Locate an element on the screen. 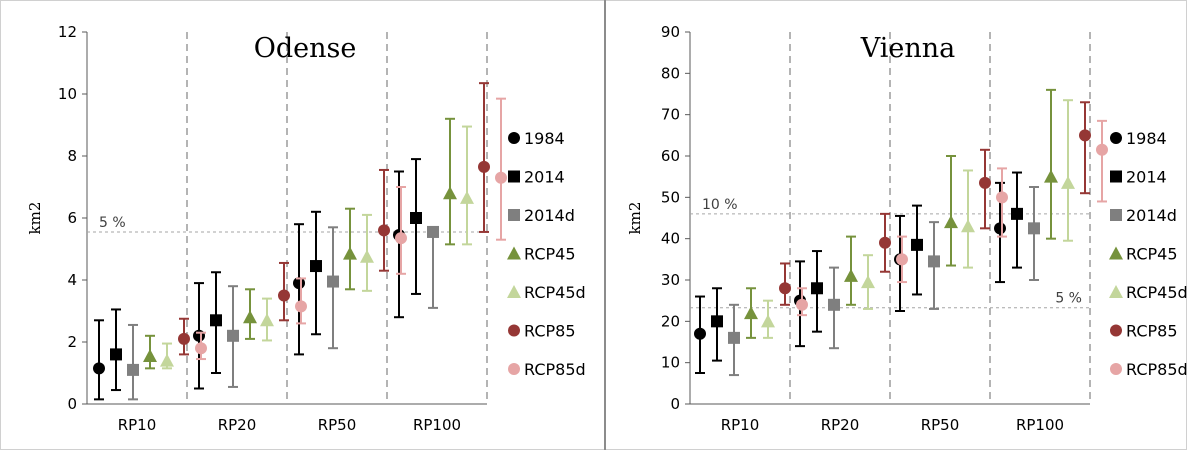 The image size is (1187, 450). x-tick-label: RP100 is located at coordinates (437, 425).